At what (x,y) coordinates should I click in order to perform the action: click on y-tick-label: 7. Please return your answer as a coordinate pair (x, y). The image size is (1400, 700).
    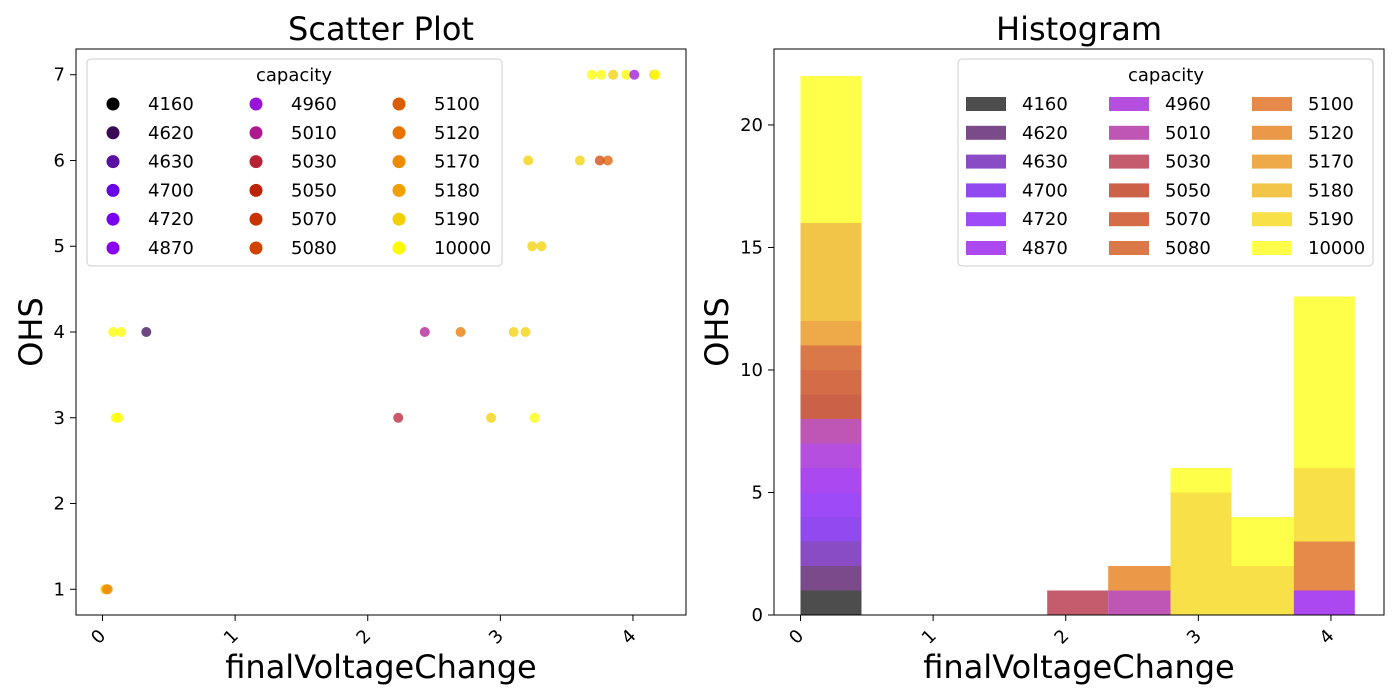
    Looking at the image, I should click on (59, 75).